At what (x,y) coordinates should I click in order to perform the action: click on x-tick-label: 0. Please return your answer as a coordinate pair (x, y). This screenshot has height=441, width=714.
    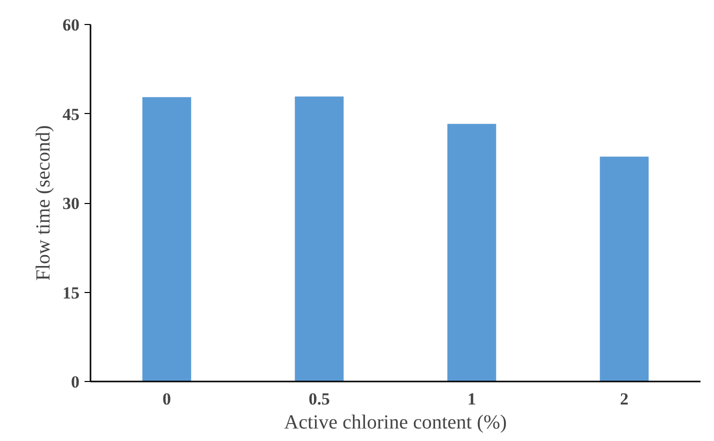
    Looking at the image, I should click on (166, 399).